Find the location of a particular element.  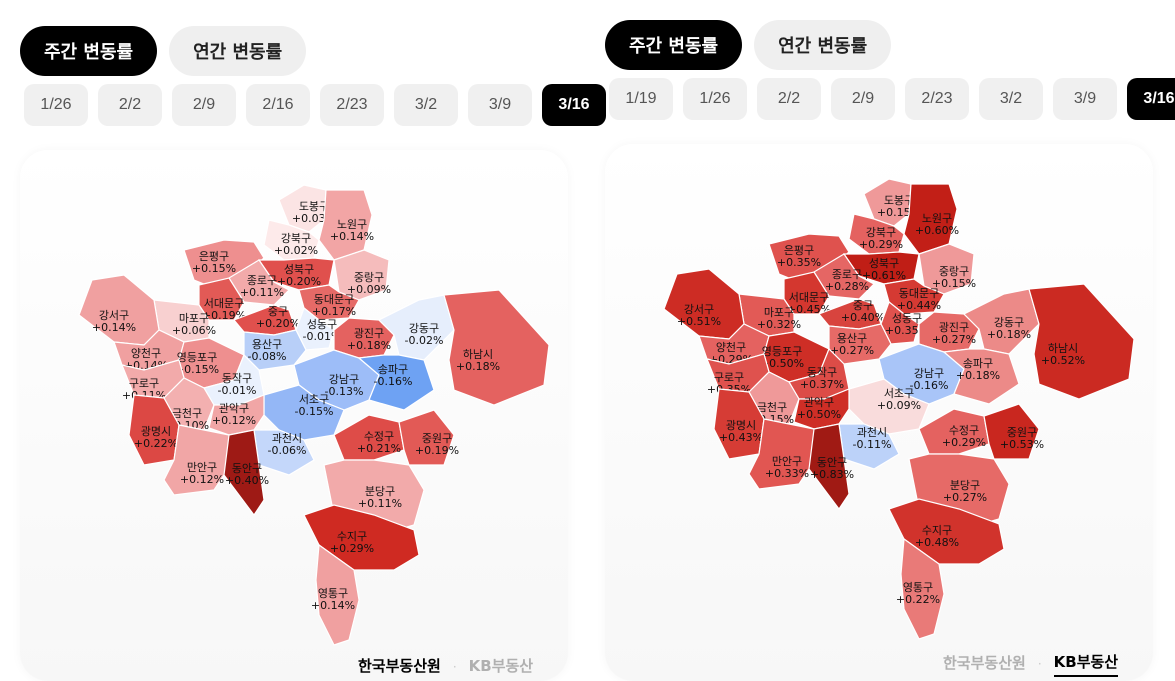

district-region: 은평구+0.35% is located at coordinates (809, 258).